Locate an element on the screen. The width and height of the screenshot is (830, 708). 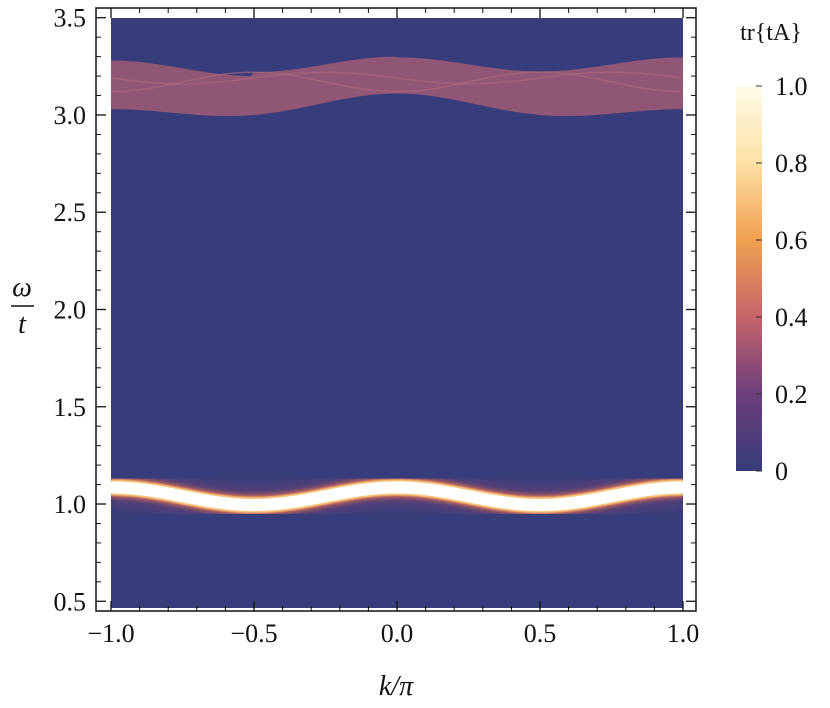
y-tick-label: 3.5 is located at coordinates (70, 18).